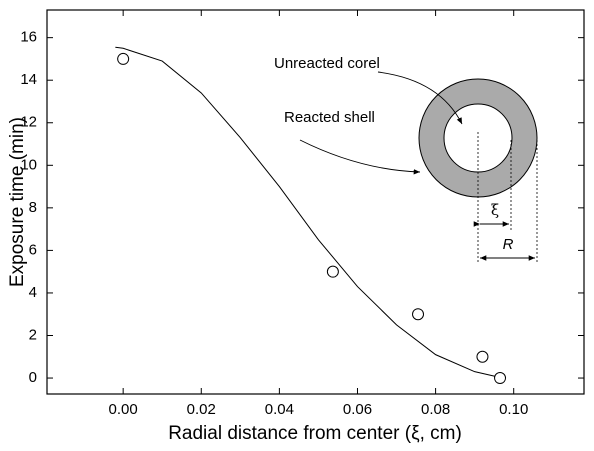 Image resolution: width=594 pixels, height=451 pixels. Describe the element at coordinates (33, 249) in the screenshot. I see `y-tick-label: 6` at that location.